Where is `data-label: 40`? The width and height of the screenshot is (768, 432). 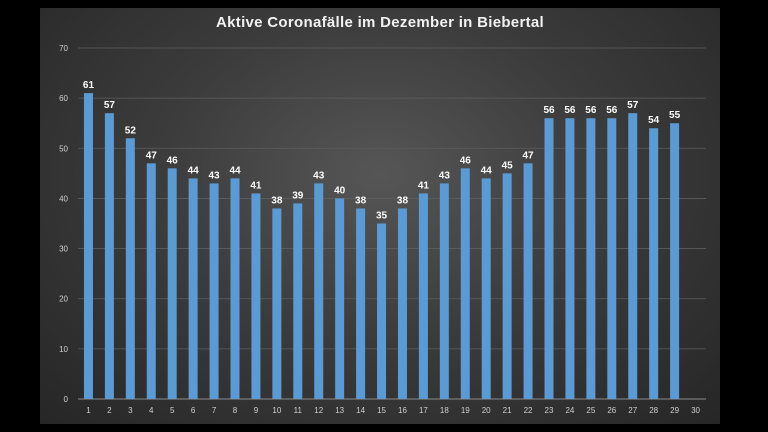 data-label: 40 is located at coordinates (340, 190).